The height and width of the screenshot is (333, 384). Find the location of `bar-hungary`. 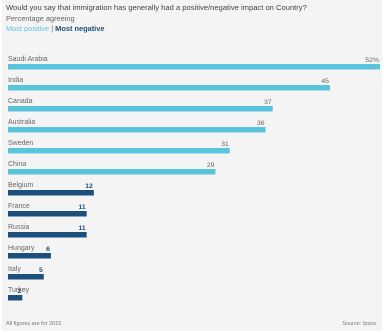

bar-hungary is located at coordinates (29, 256).